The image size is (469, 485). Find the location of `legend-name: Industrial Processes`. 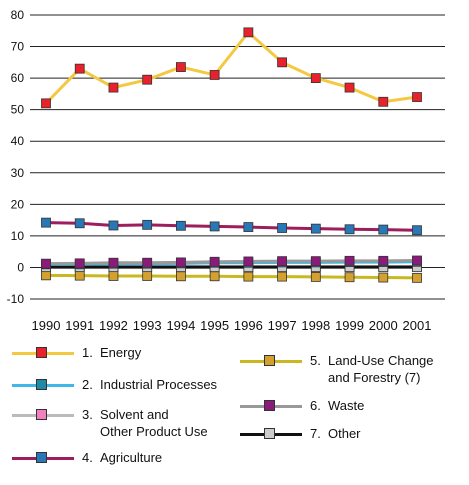

legend-name: Industrial Processes is located at coordinates (159, 384).